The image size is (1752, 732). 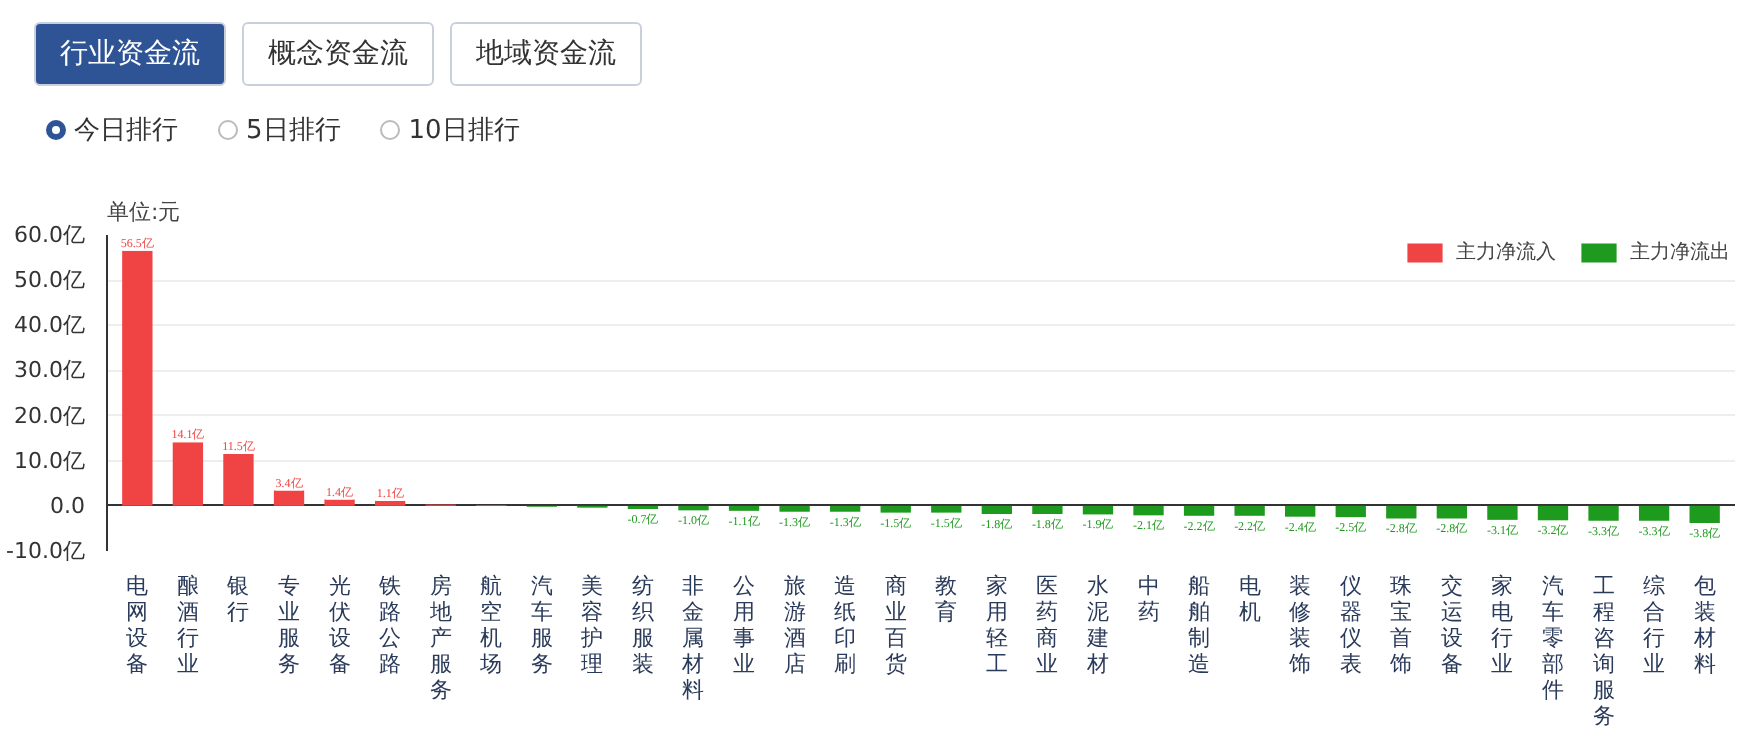 What do you see at coordinates (338, 54) in the screenshot?
I see `text: 概念资金流` at bounding box center [338, 54].